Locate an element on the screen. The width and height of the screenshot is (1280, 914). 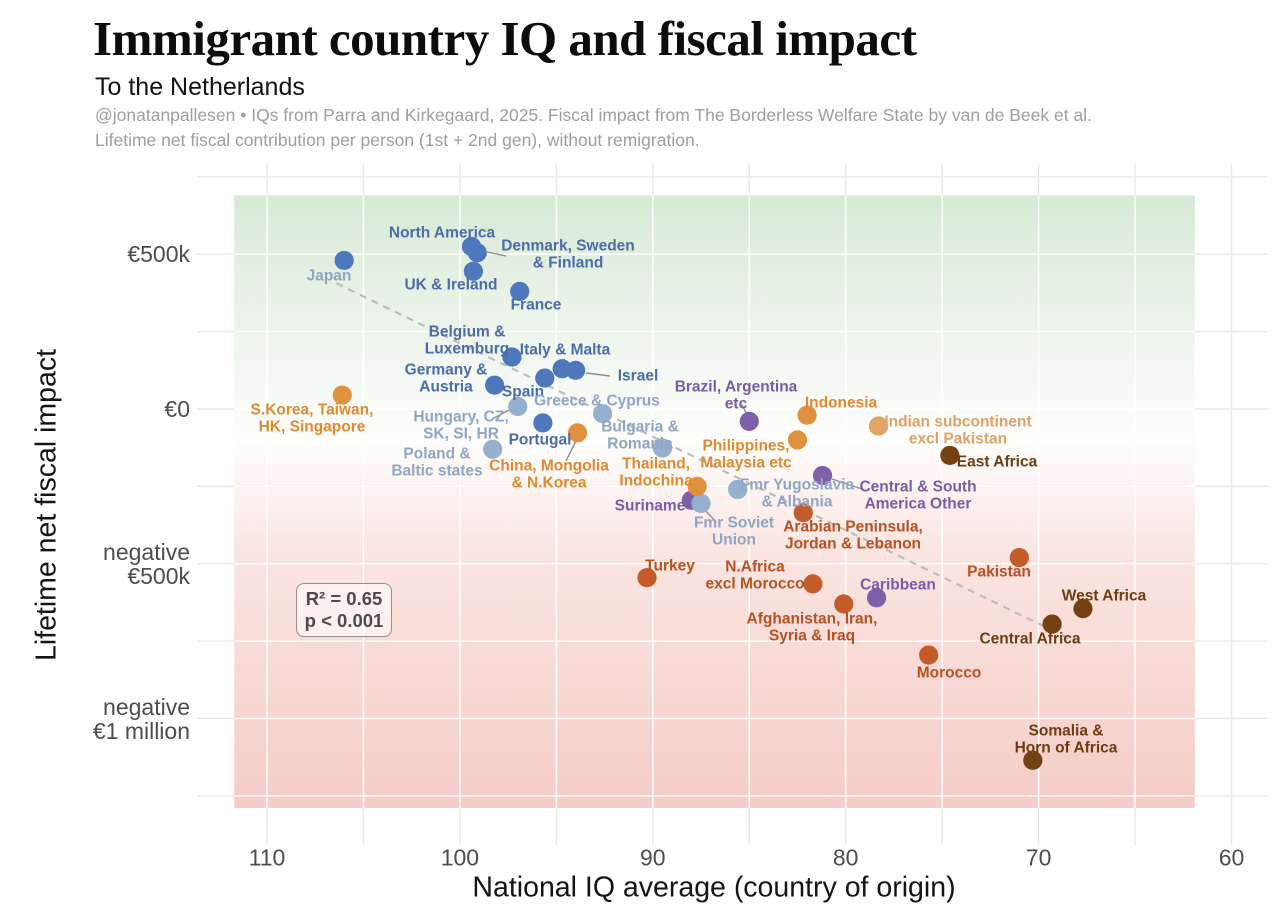
x-tick-label: 70 is located at coordinates (1038, 857).